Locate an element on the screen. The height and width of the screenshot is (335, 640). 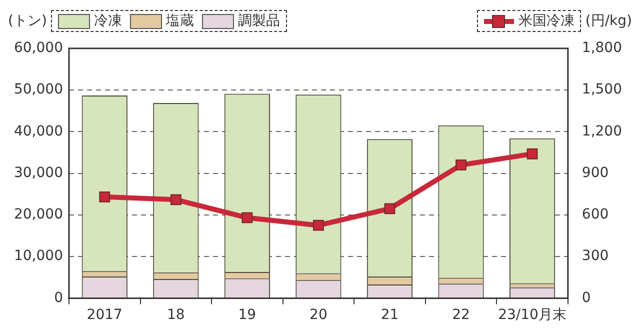
y-tick-label: 10,000 is located at coordinates (38, 256).